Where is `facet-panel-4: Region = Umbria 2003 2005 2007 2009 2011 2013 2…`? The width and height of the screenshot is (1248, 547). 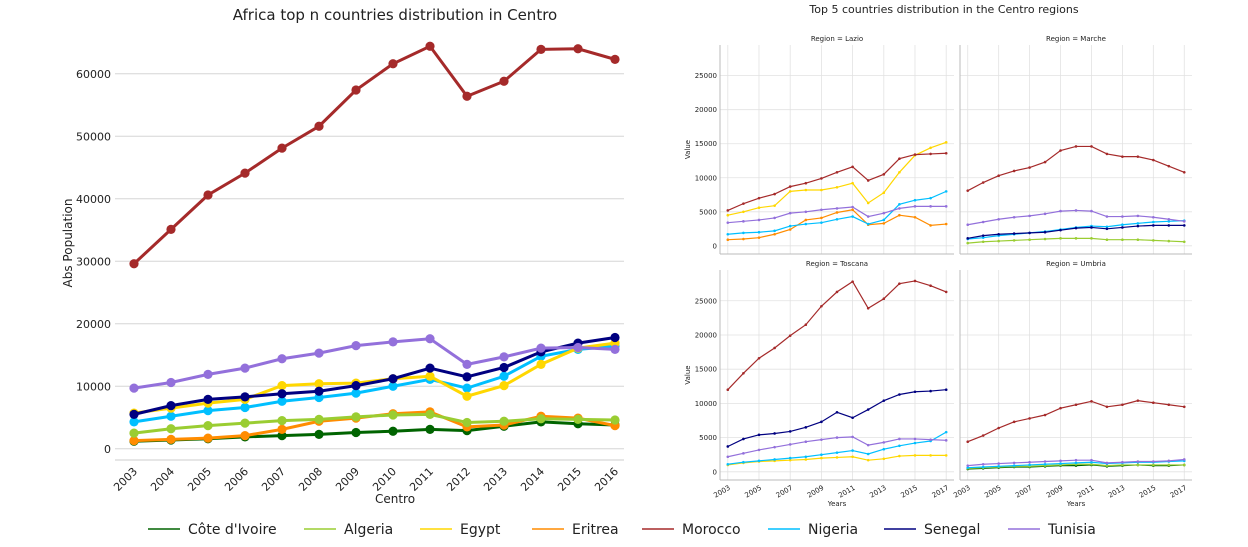 facet-panel-4: Region = Umbria 2003 2005 2007 2009 2011 2013 2… is located at coordinates (1072, 384).